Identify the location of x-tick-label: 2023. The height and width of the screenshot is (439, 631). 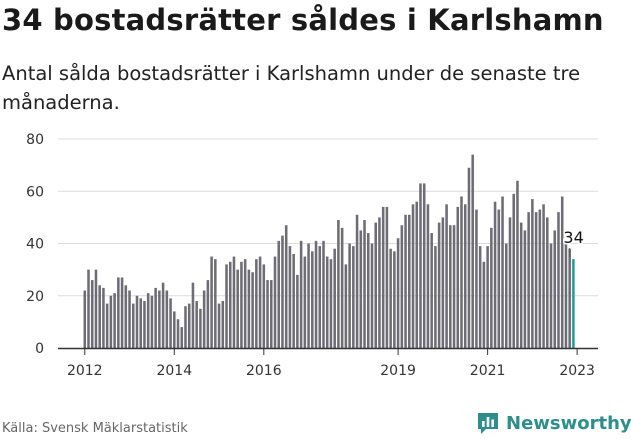
(577, 371).